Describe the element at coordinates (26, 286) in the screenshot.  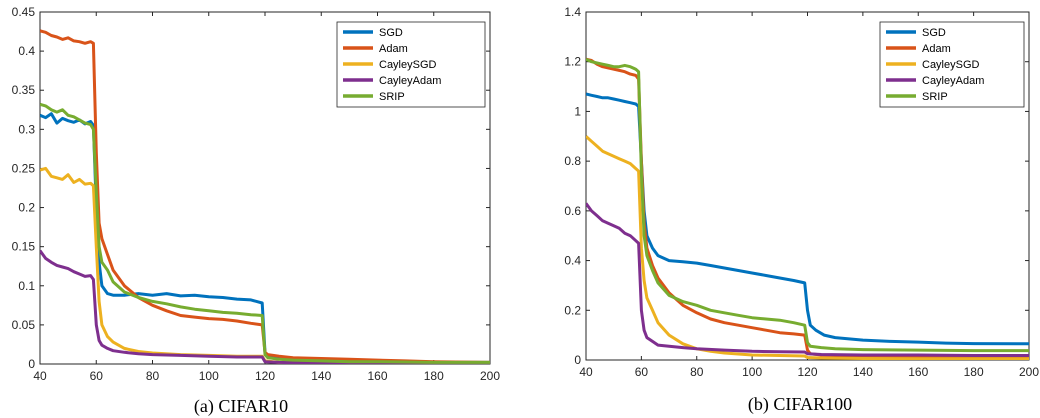
I see `y-tick-label: 0.1` at that location.